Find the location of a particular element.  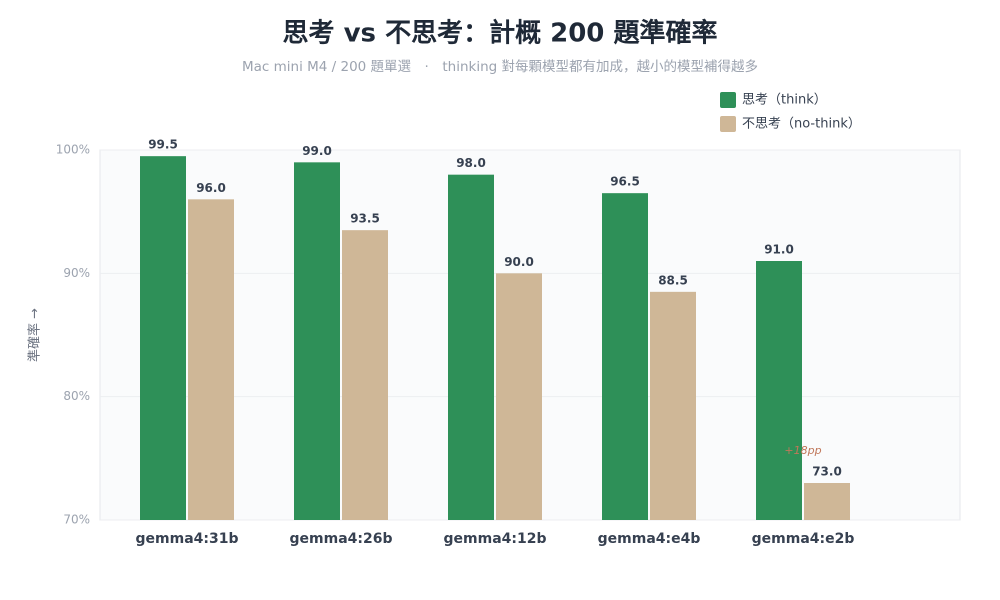

value-label: 91.0 is located at coordinates (779, 250).